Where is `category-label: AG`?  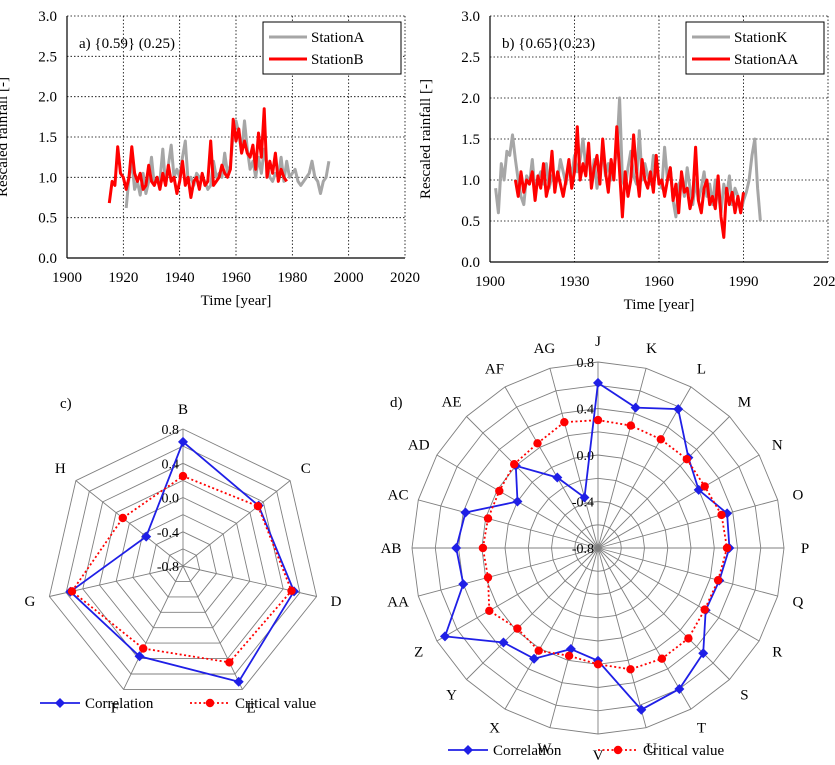 category-label: AG is located at coordinates (545, 349).